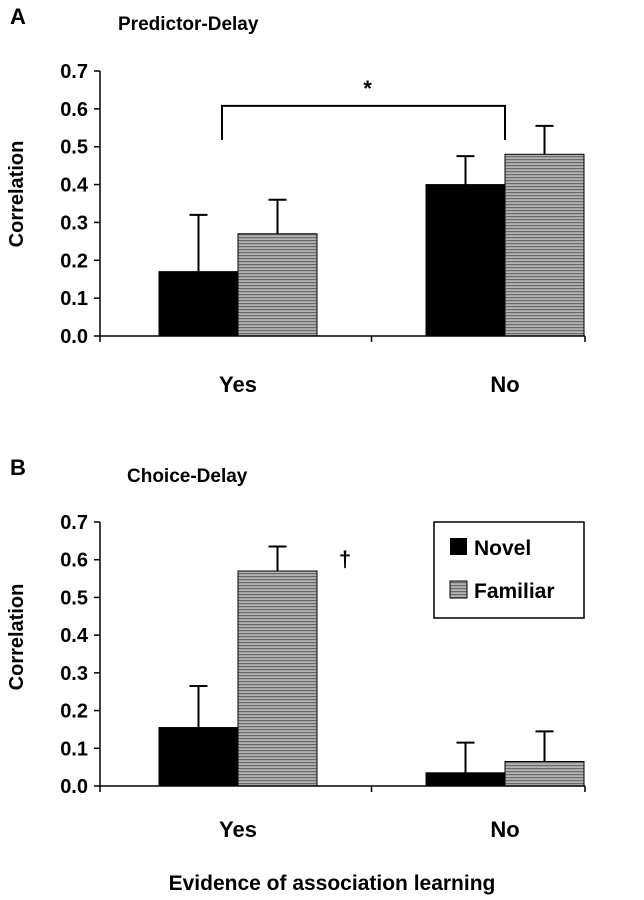 The height and width of the screenshot is (900, 644). What do you see at coordinates (458, 546) in the screenshot?
I see `legend-swatch-novel` at bounding box center [458, 546].